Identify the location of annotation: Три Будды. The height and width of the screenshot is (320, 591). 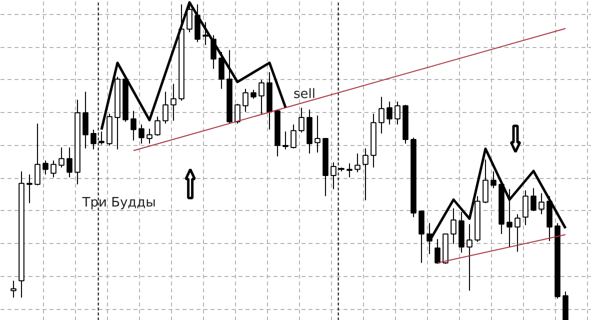
(118, 202).